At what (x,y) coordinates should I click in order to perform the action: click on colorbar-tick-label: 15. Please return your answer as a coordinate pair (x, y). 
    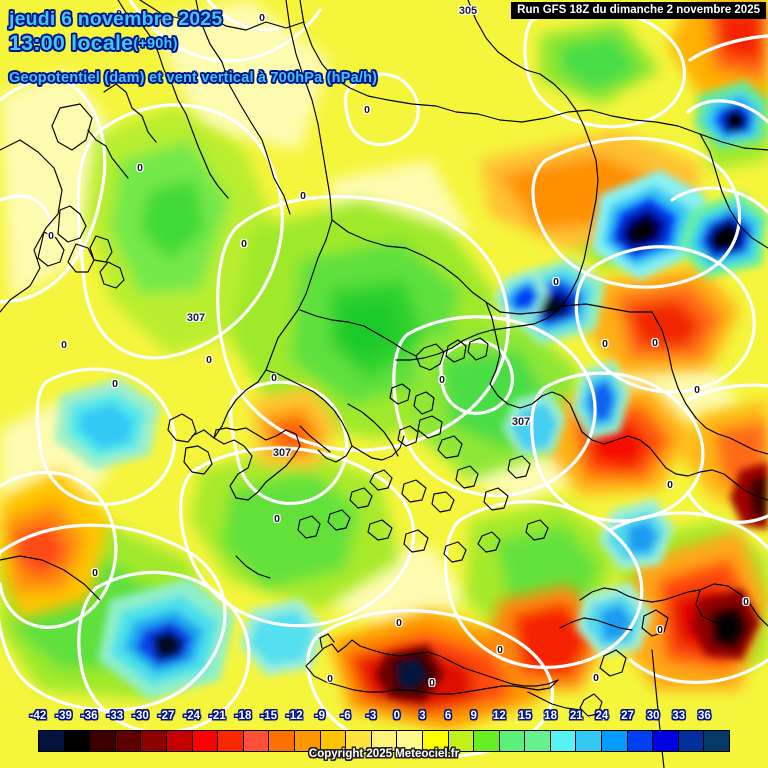
    Looking at the image, I should click on (525, 716).